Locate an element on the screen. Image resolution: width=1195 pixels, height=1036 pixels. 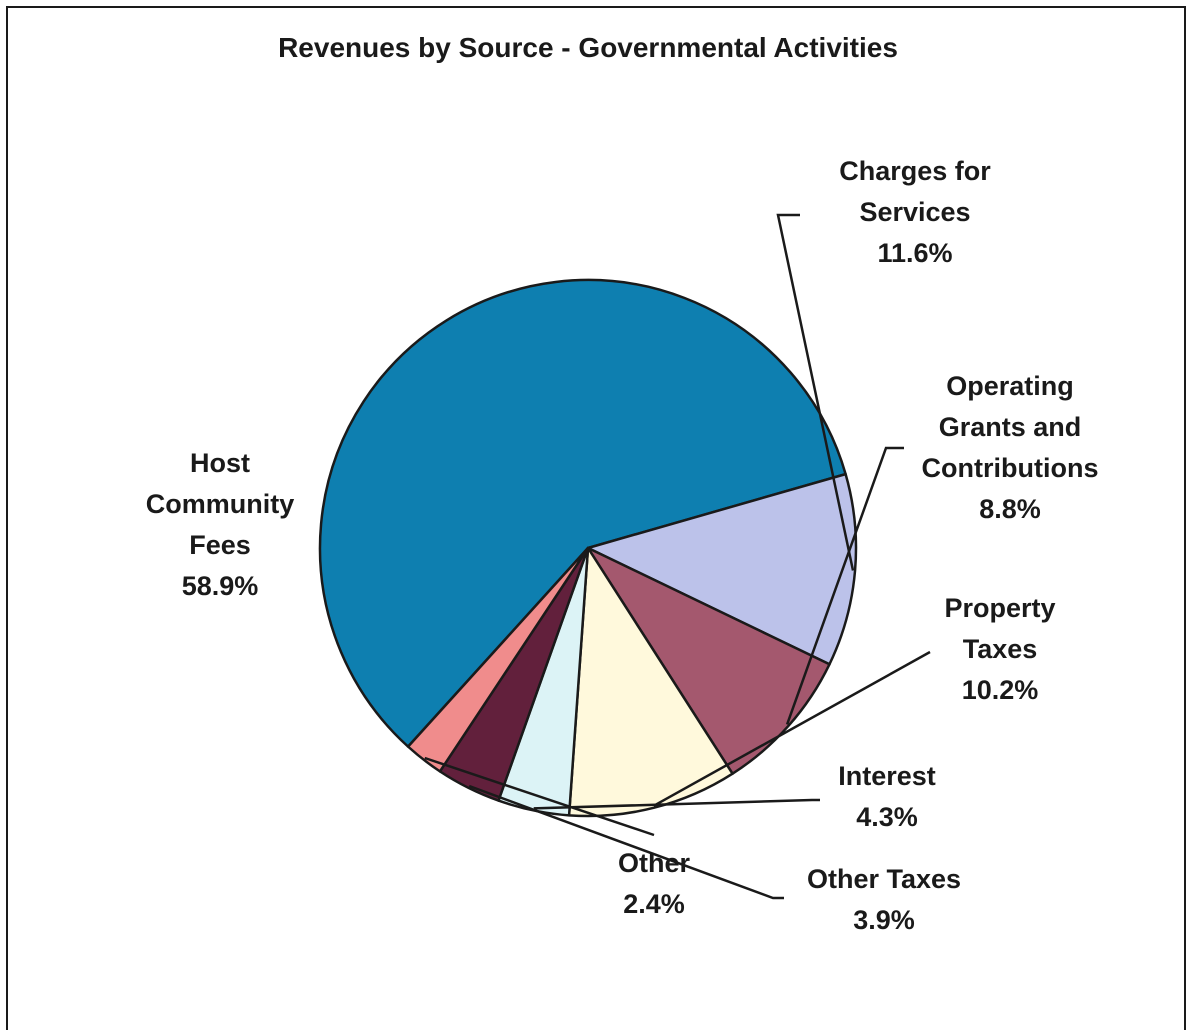
pie-slice-charges is located at coordinates (722, 569).